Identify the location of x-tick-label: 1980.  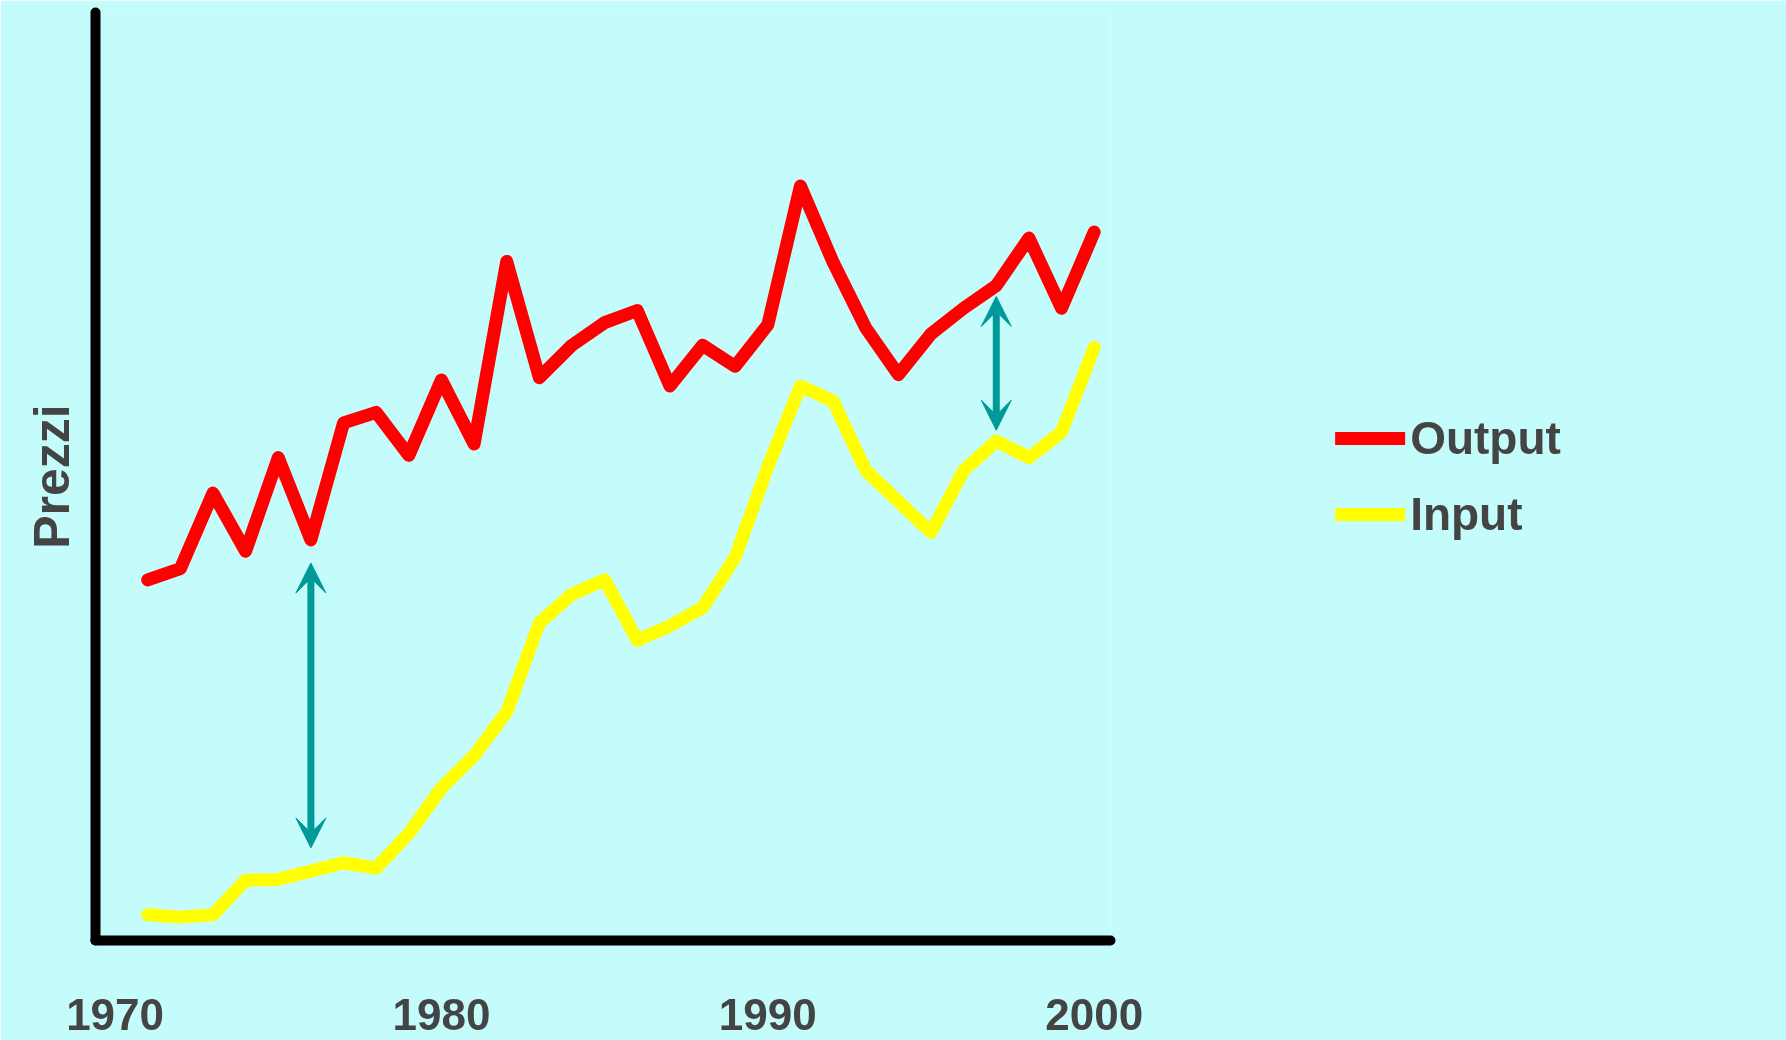
(441, 1014).